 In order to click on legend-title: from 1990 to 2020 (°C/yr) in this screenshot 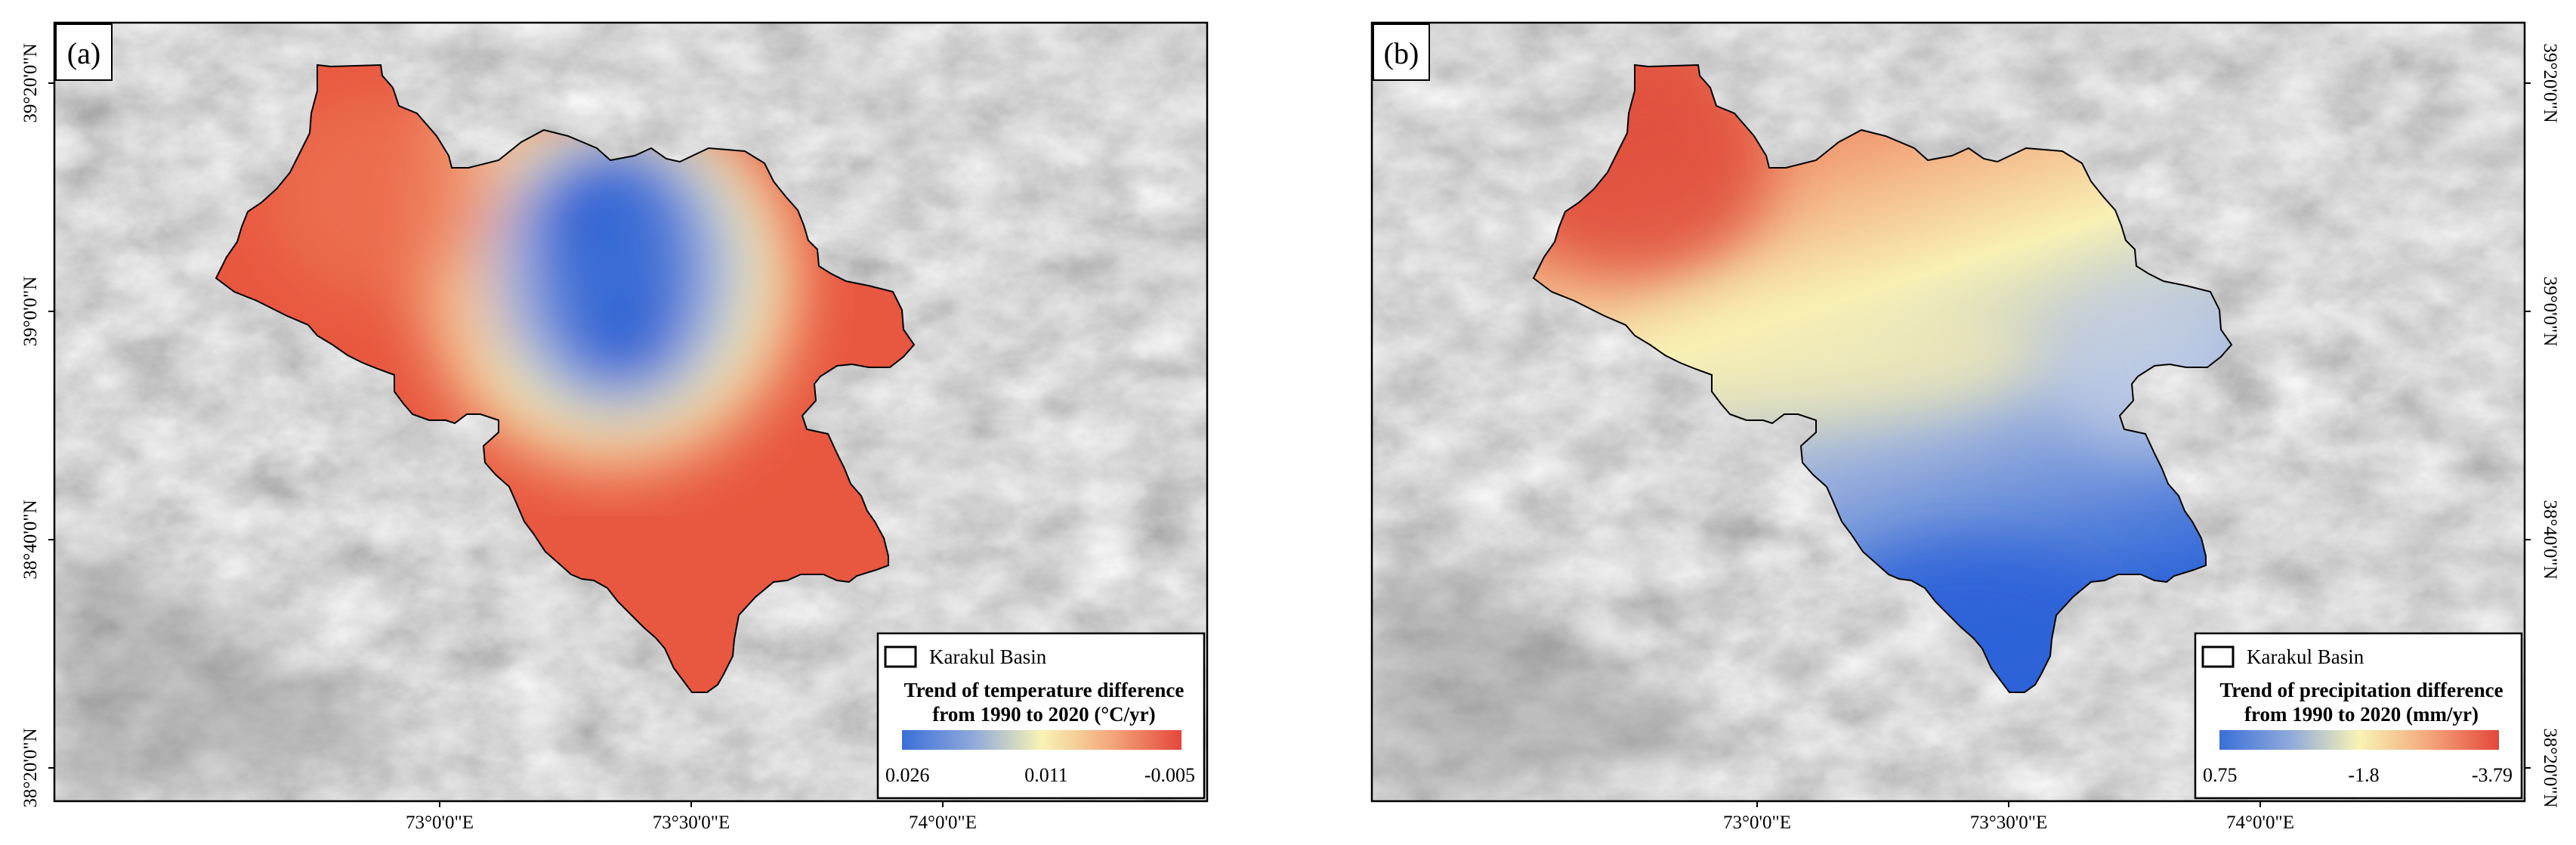, I will do `click(1043, 714)`.